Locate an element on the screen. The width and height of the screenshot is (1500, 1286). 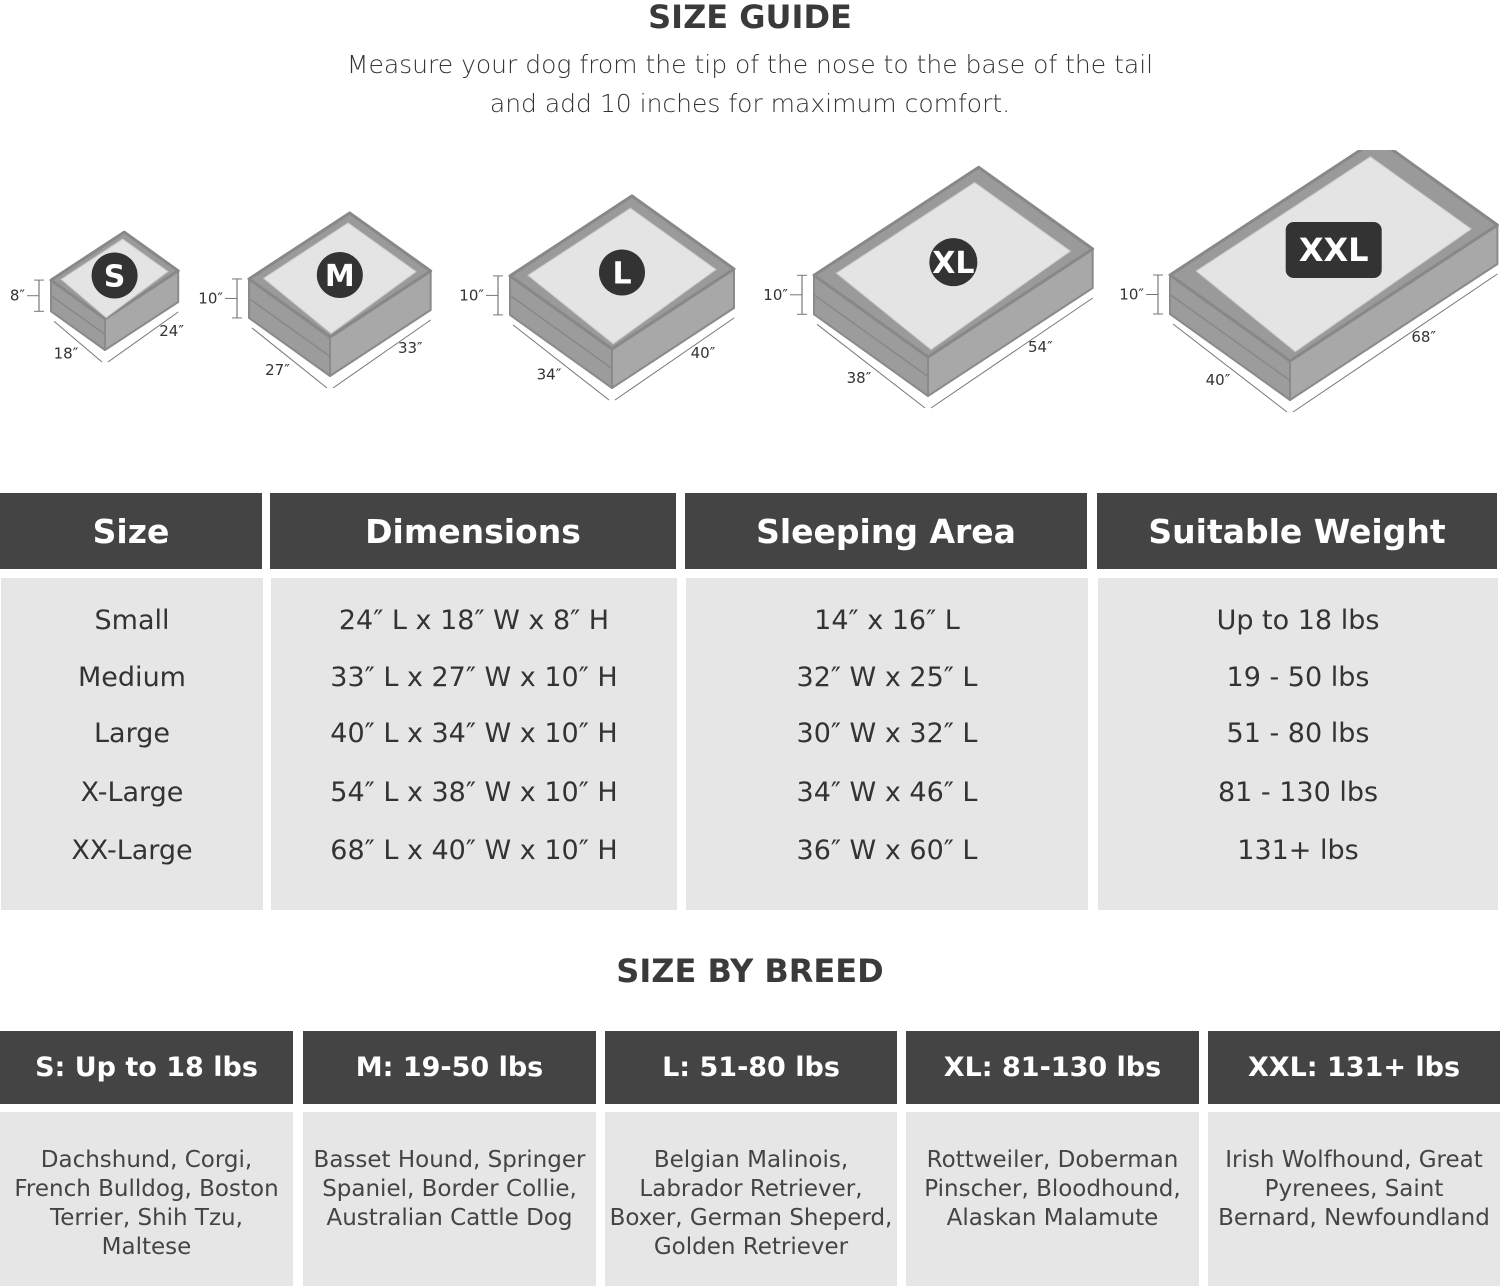
depth-label: 38″ is located at coordinates (859, 378).